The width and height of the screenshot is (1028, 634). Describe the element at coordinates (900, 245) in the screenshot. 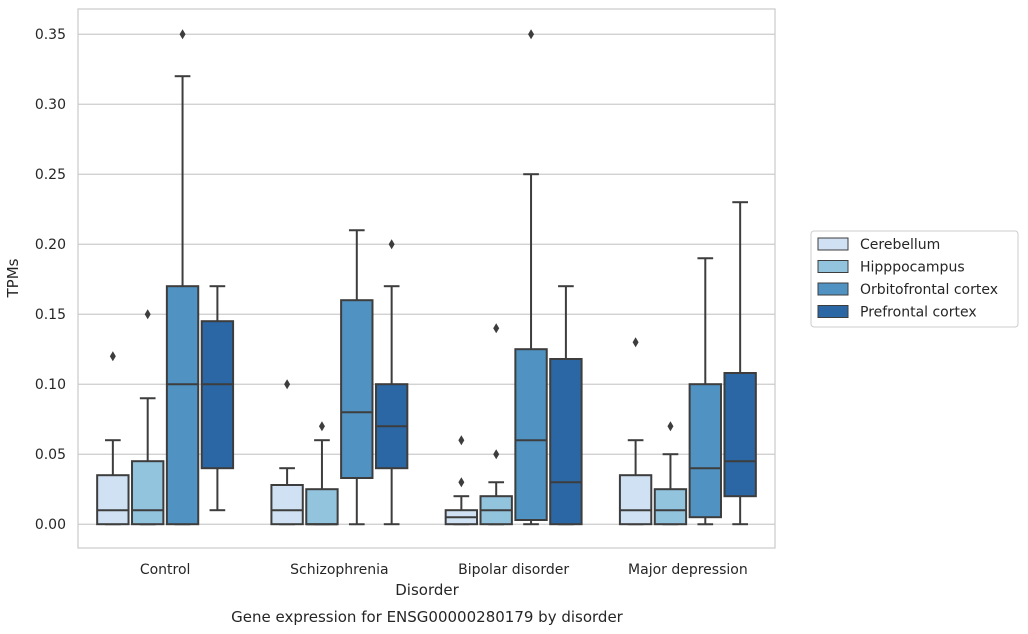

I see `legend-label: Cerebellum` at that location.